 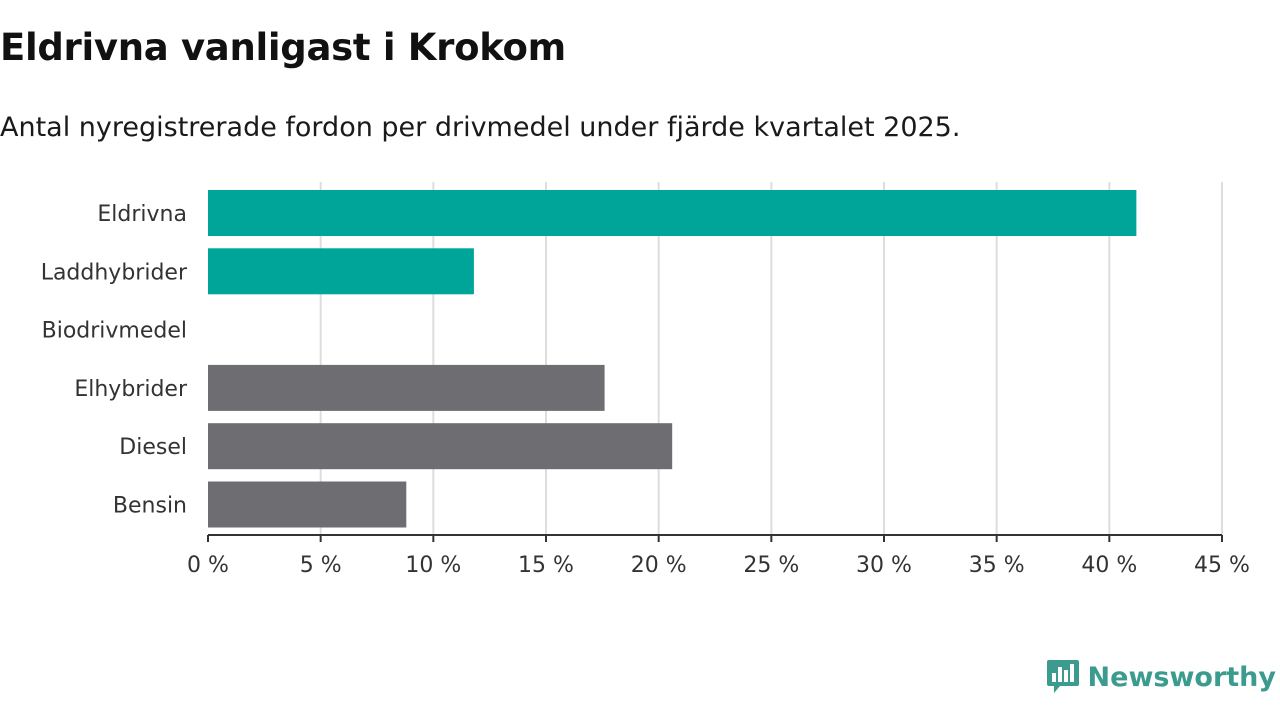 What do you see at coordinates (659, 565) in the screenshot?
I see `x-tick-label: 20 %` at bounding box center [659, 565].